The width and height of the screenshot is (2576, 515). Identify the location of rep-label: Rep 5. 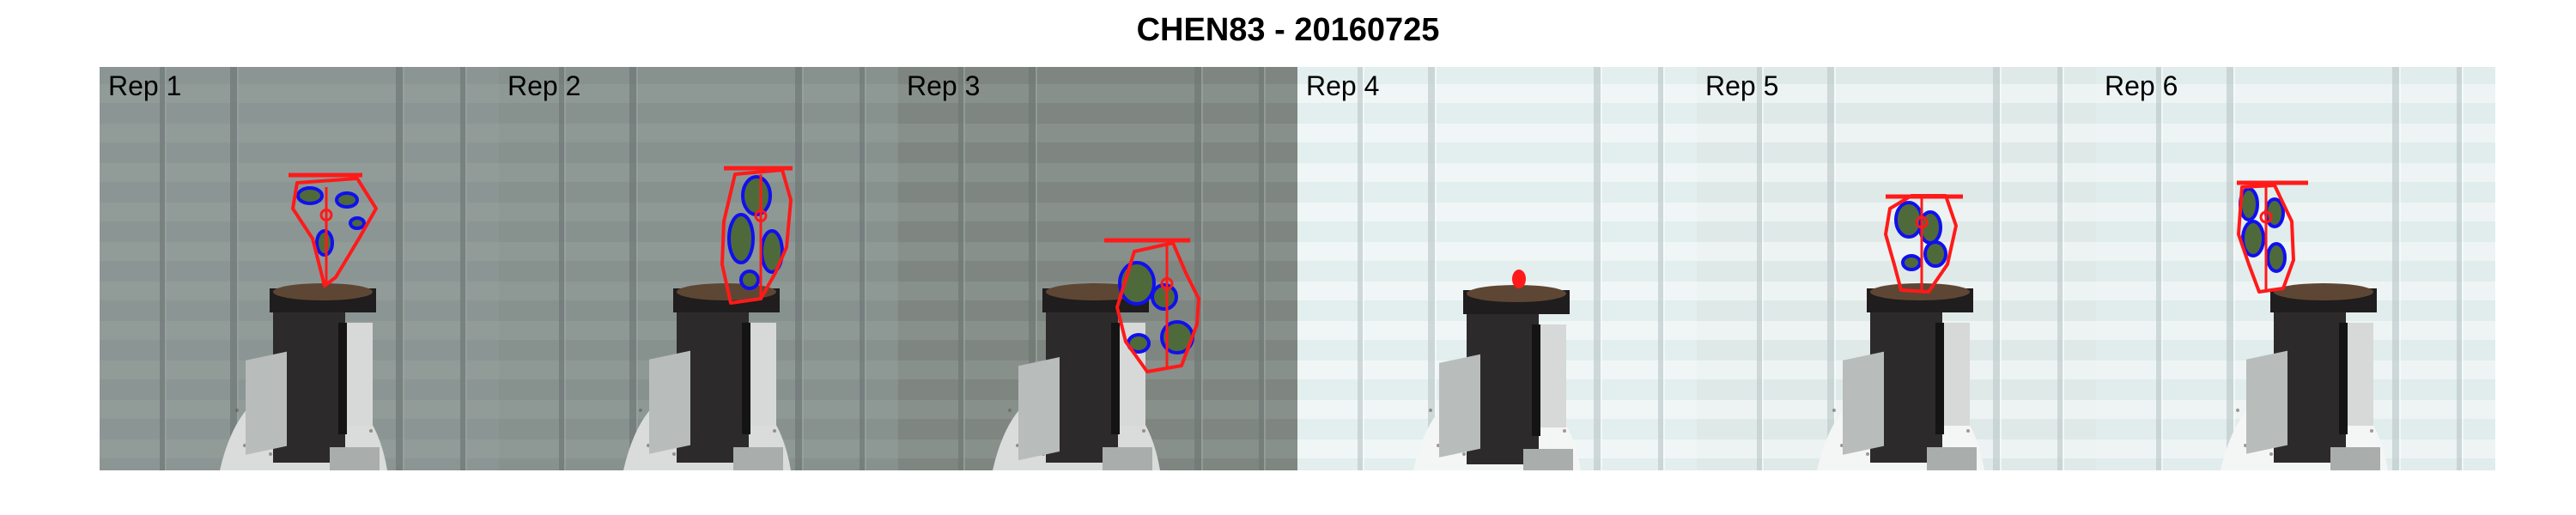
(1742, 85).